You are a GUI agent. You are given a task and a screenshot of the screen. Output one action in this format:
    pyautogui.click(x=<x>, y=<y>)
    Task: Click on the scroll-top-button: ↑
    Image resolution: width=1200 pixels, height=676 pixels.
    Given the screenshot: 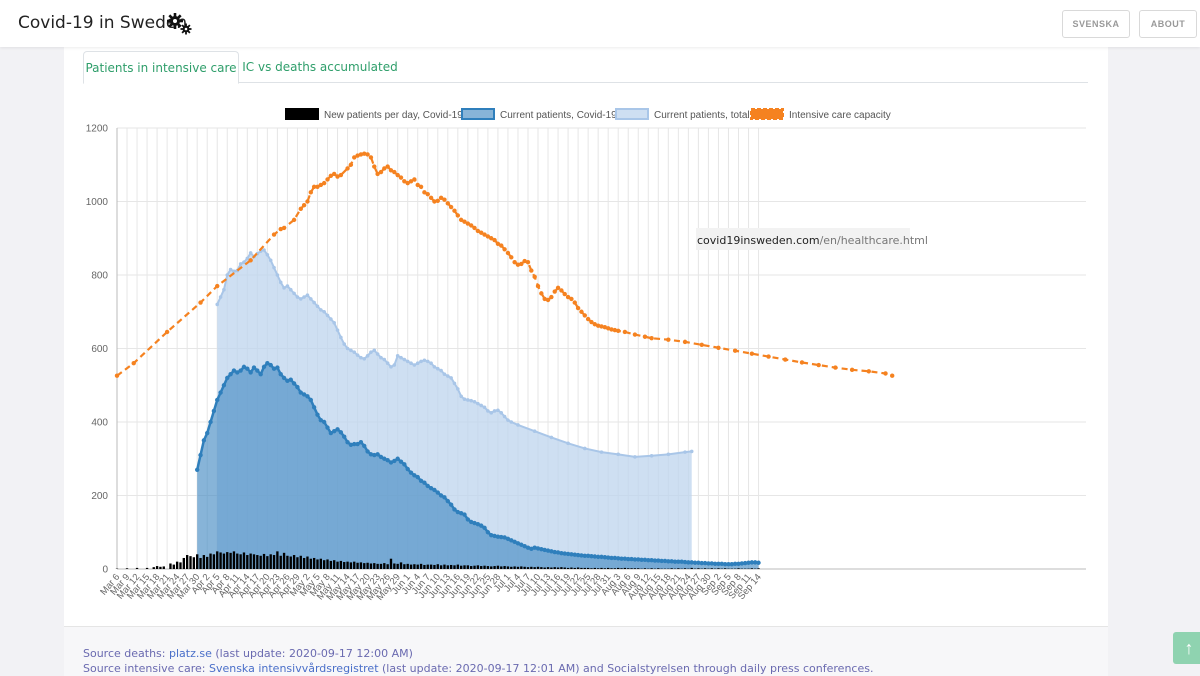 What is the action you would take?
    pyautogui.click(x=1186, y=648)
    